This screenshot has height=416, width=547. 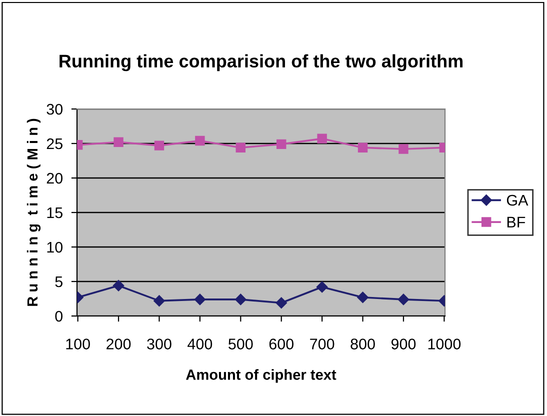 I want to click on x-tick-label: 300, so click(x=159, y=344).